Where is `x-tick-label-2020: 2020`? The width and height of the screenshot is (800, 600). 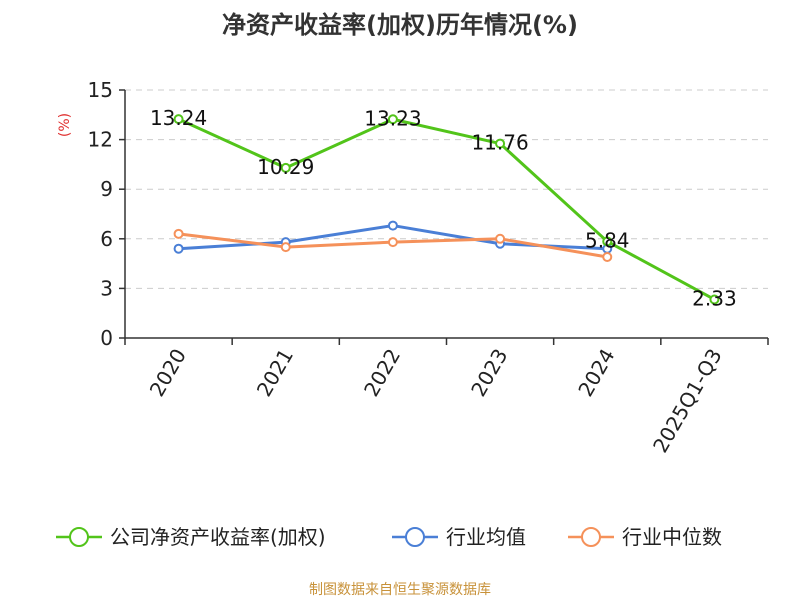
x-tick-label-2020: 2020 is located at coordinates (168, 373).